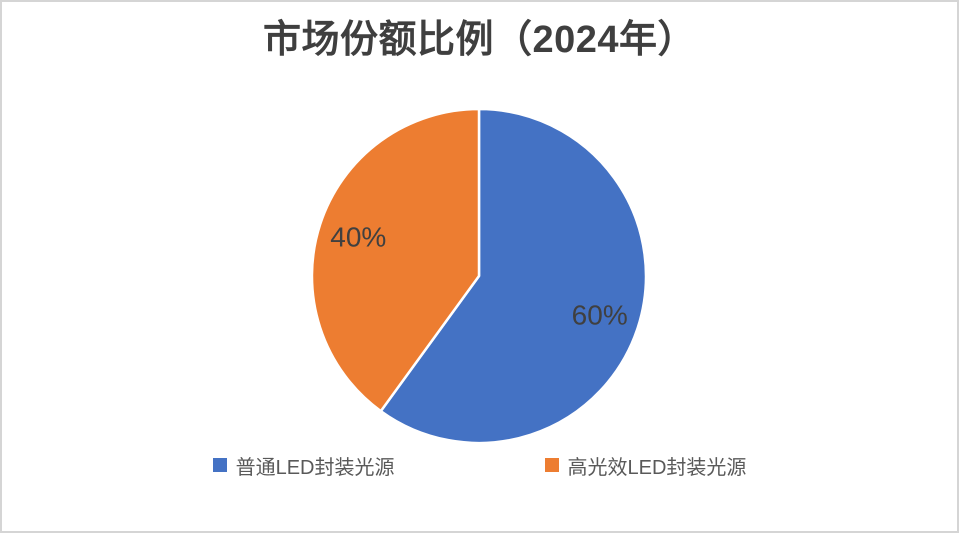 The height and width of the screenshot is (533, 959). What do you see at coordinates (479, 40) in the screenshot?
I see `chart-title: 市场份额比例（2024年）` at bounding box center [479, 40].